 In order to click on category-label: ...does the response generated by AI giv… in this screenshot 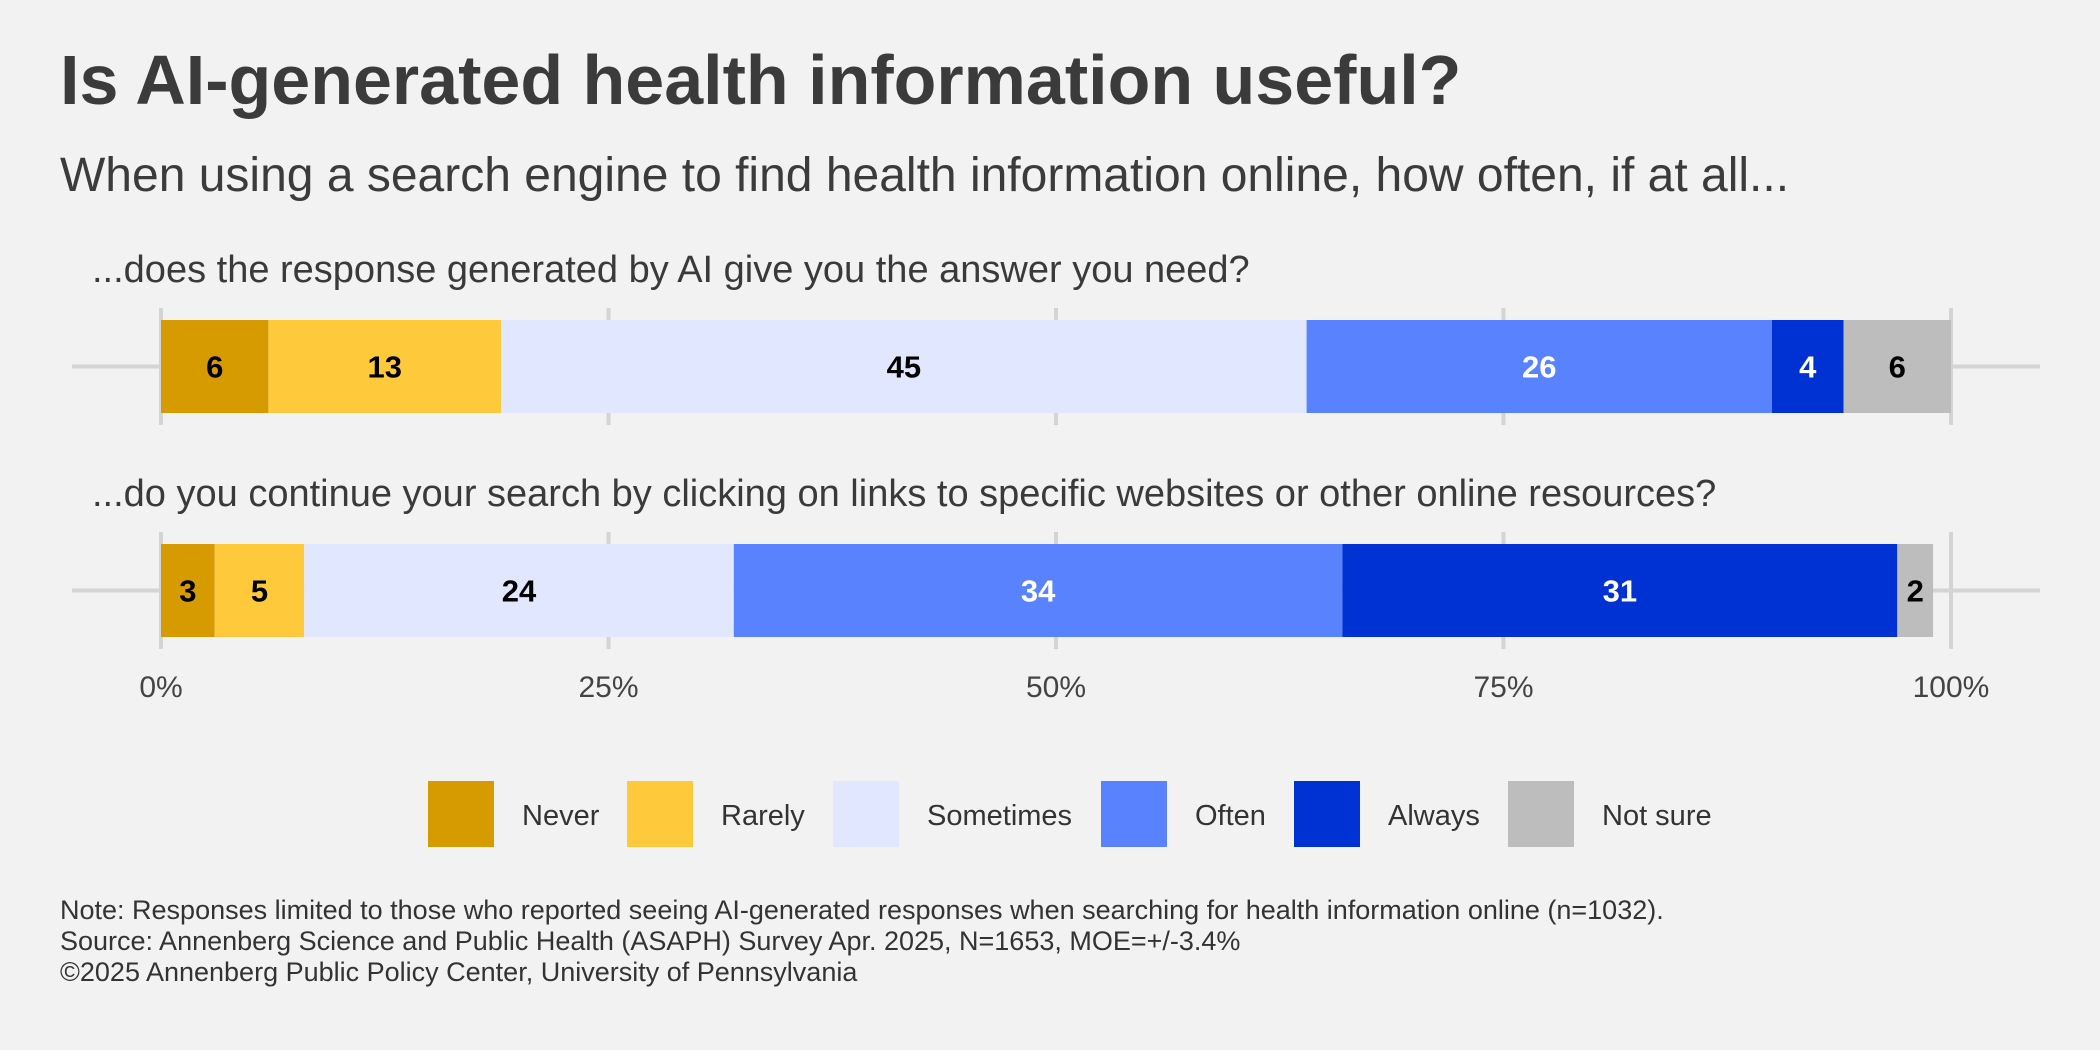, I will do `click(671, 270)`.